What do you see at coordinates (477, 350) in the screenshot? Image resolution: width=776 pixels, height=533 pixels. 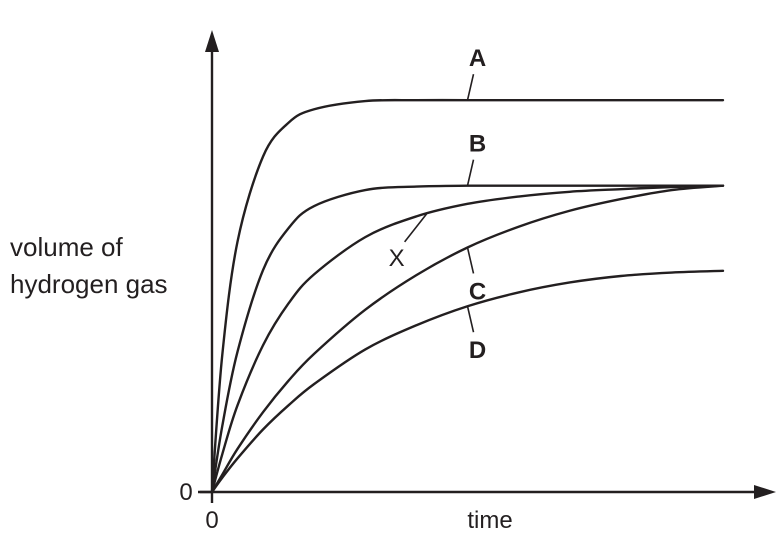 I see `curve-label-d: D` at bounding box center [477, 350].